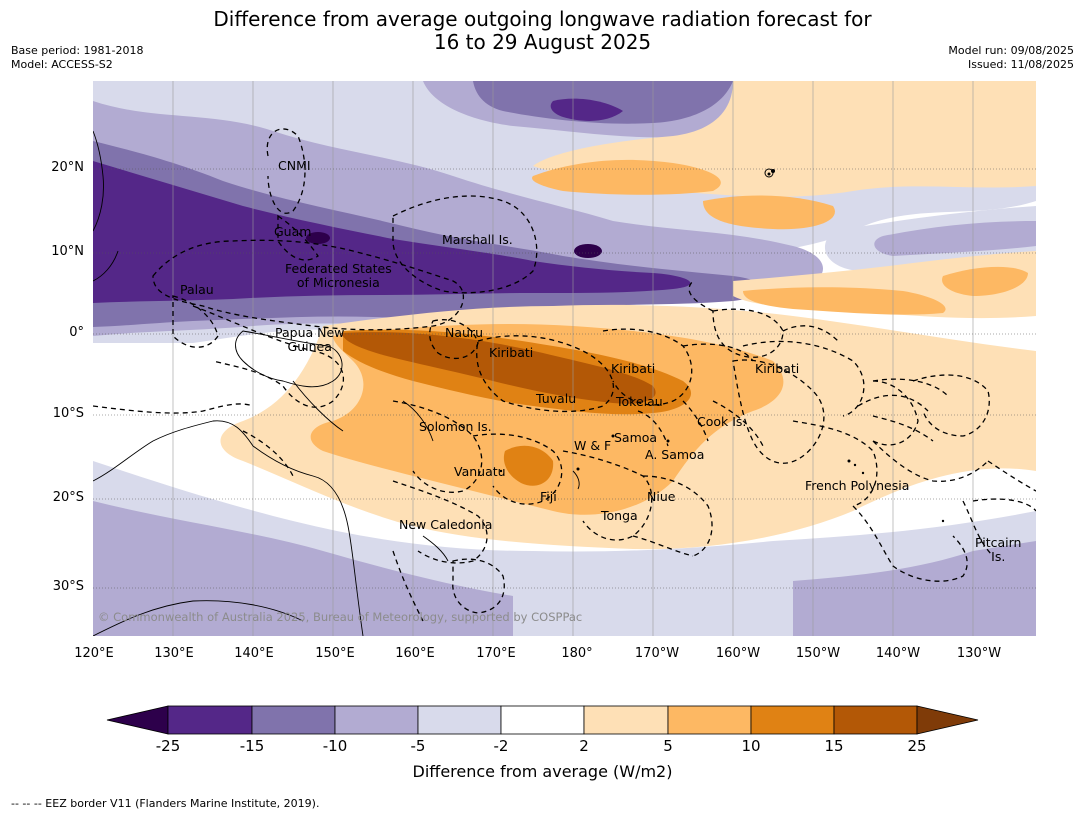 Image resolution: width=1085 pixels, height=816 pixels. I want to click on label-guam: Guam, so click(293, 231).